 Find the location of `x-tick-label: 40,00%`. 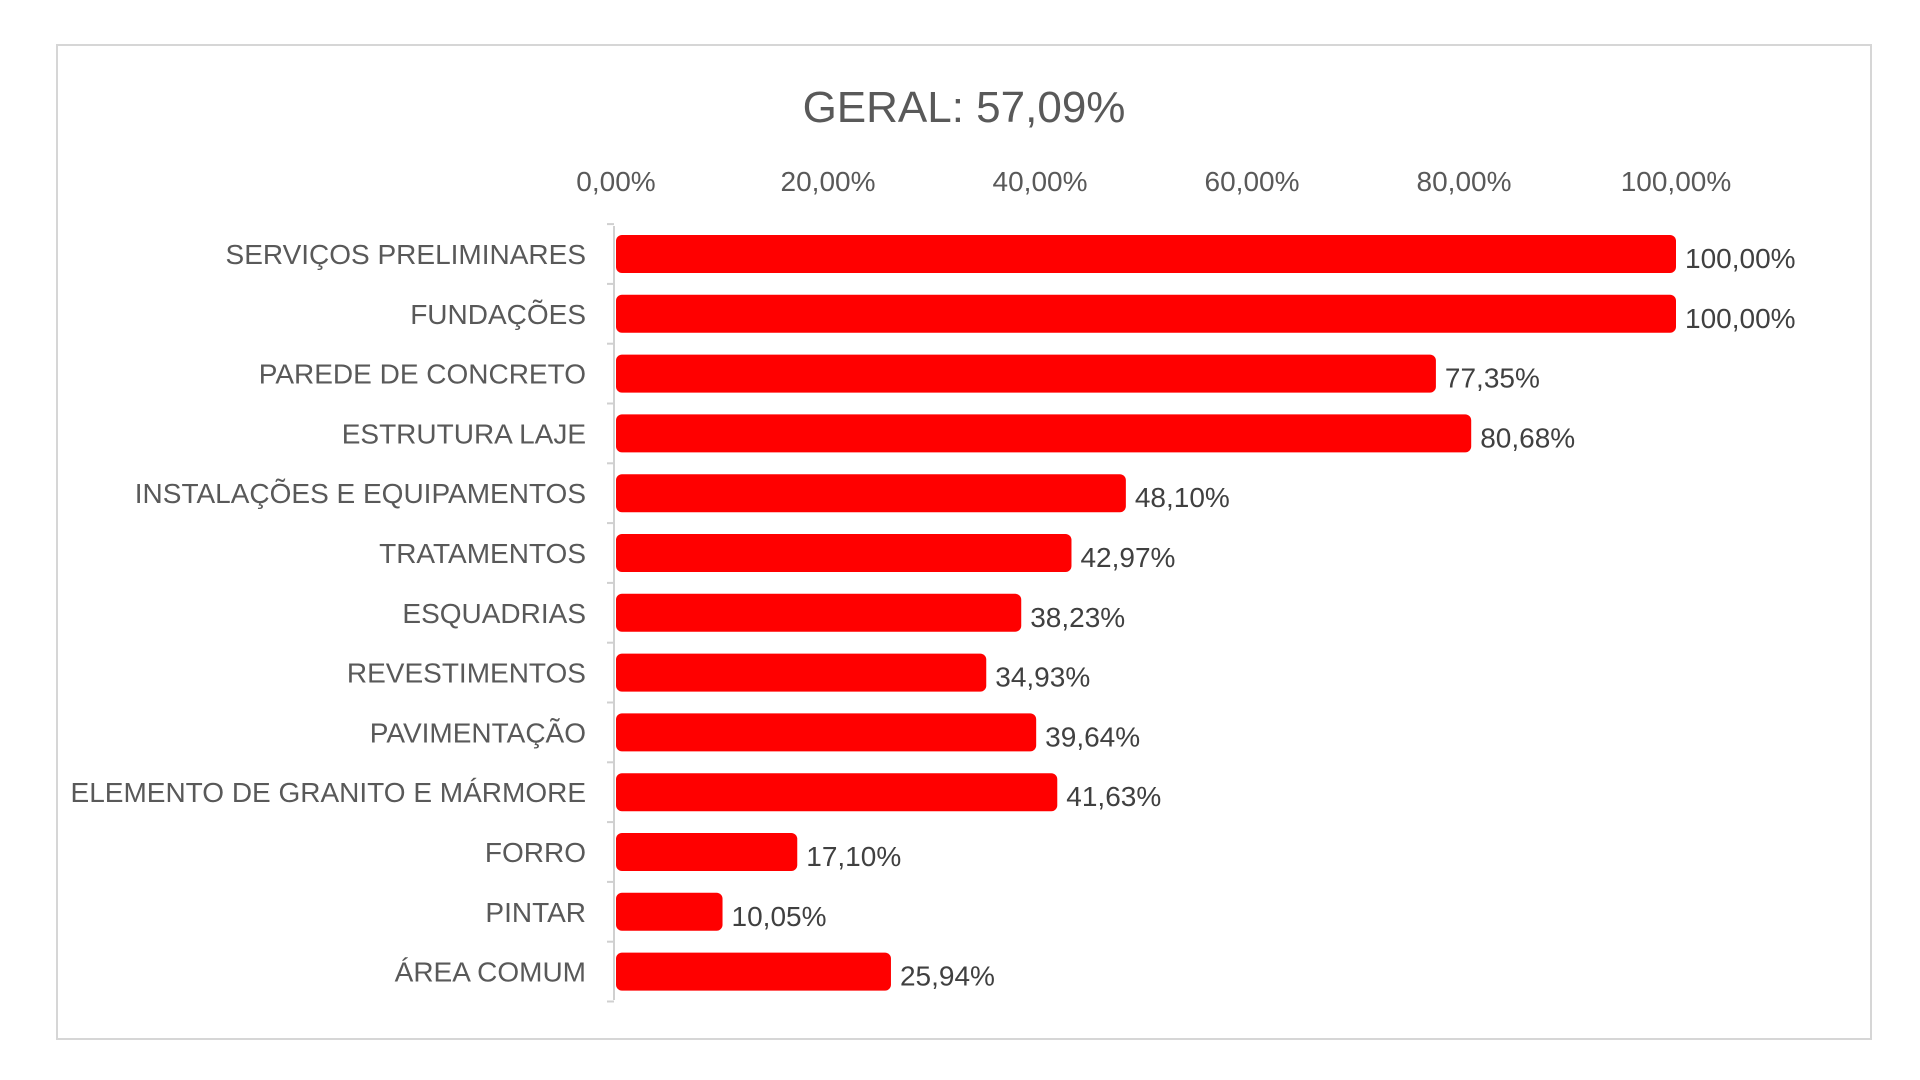

x-tick-label: 40,00% is located at coordinates (1040, 181).